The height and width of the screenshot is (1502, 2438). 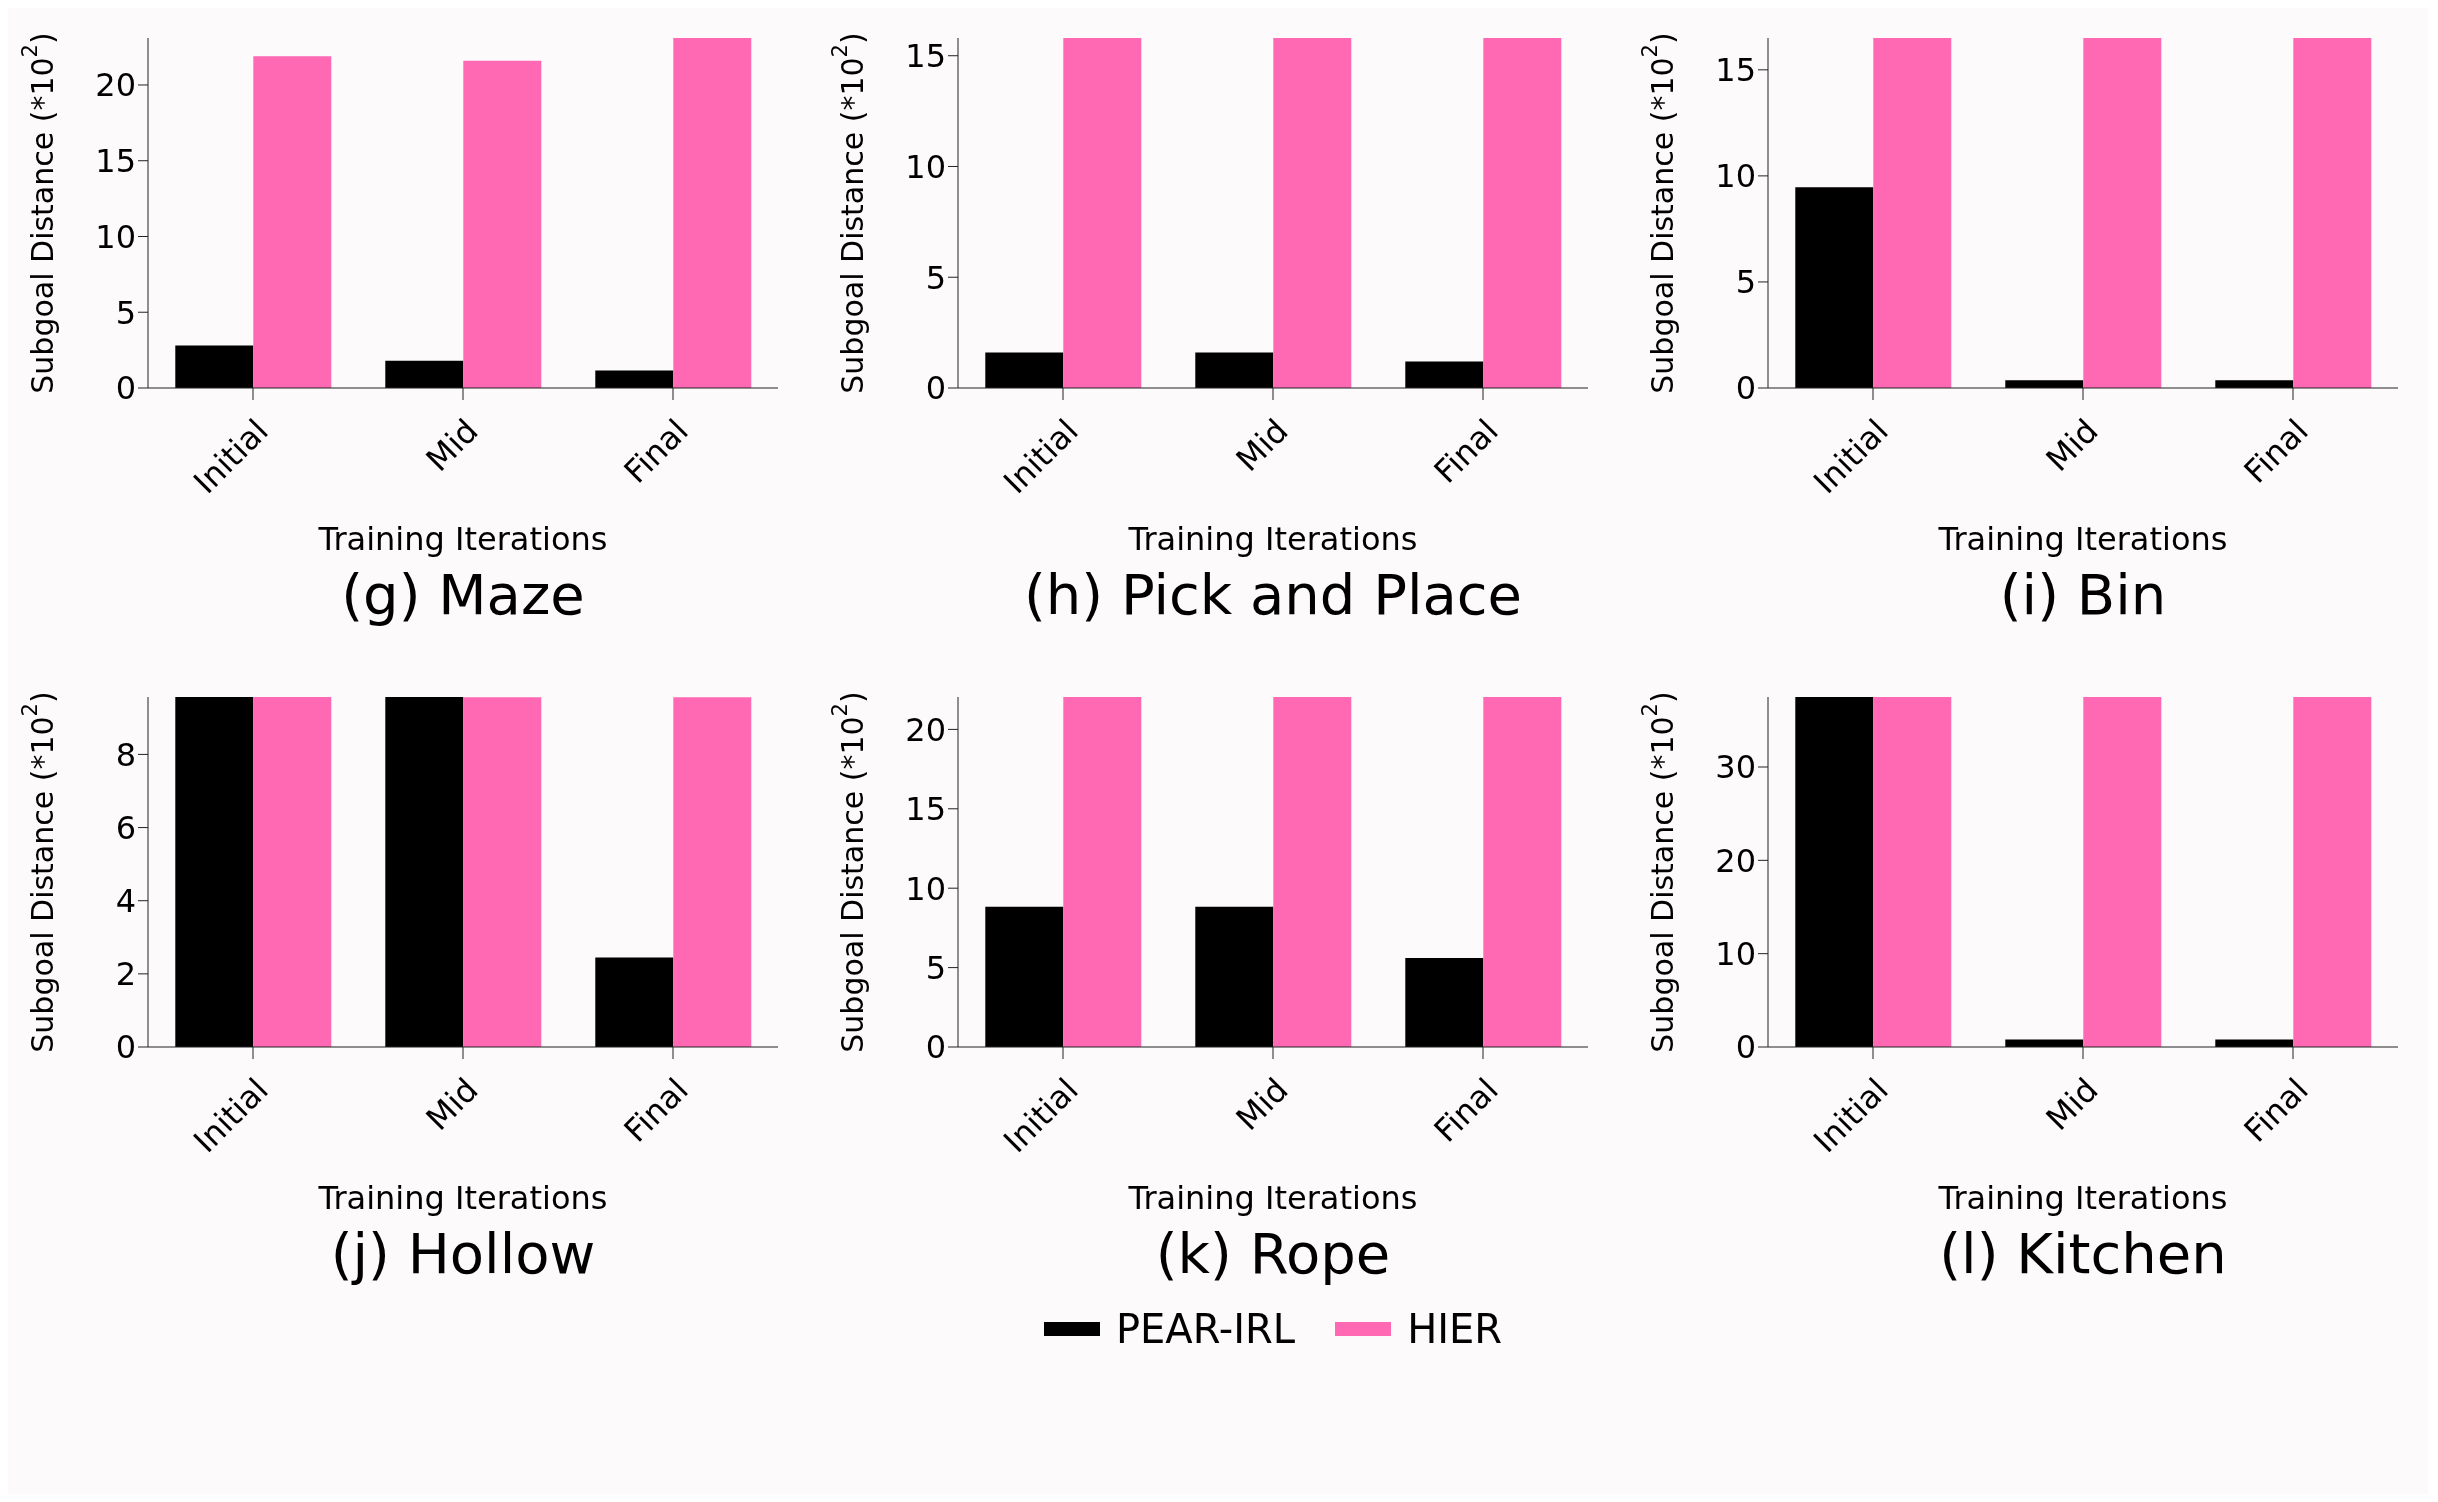 I want to click on text: (l) Kitchen, so click(x=2083, y=1253).